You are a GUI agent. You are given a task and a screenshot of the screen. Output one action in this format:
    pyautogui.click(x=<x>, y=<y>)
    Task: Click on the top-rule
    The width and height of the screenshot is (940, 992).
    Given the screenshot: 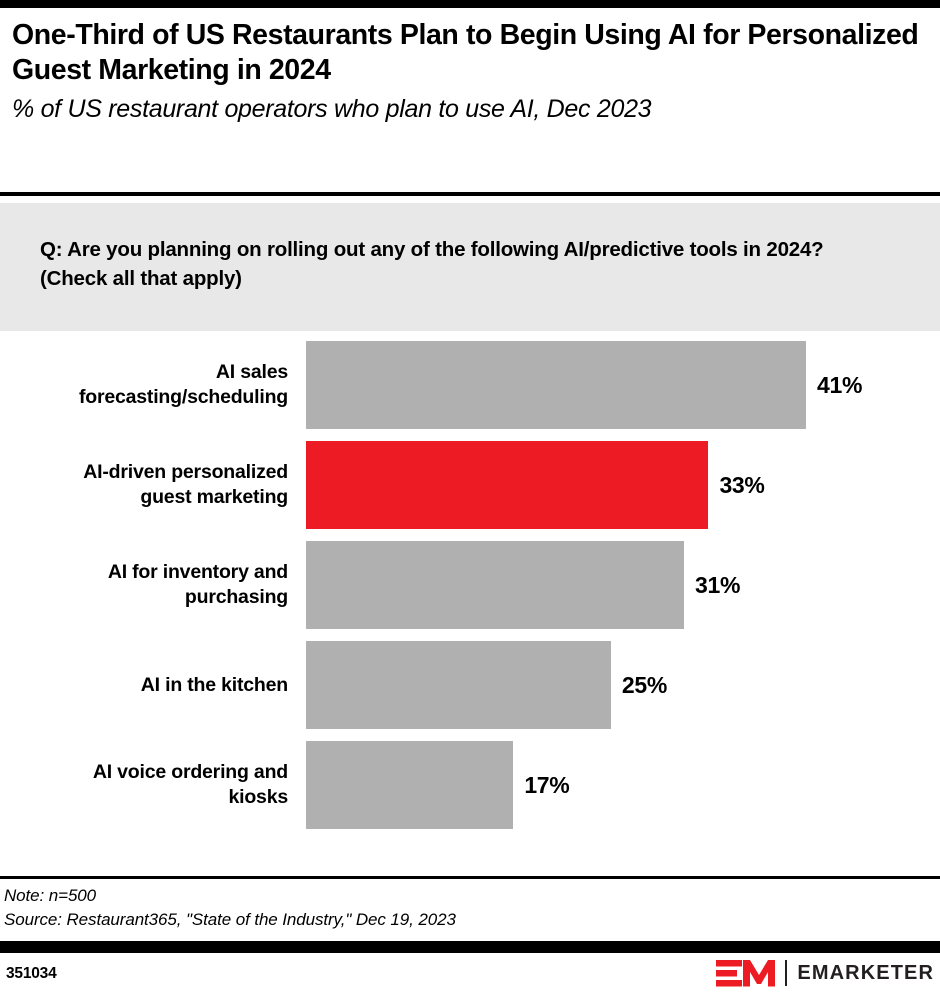 What is the action you would take?
    pyautogui.click(x=470, y=4)
    